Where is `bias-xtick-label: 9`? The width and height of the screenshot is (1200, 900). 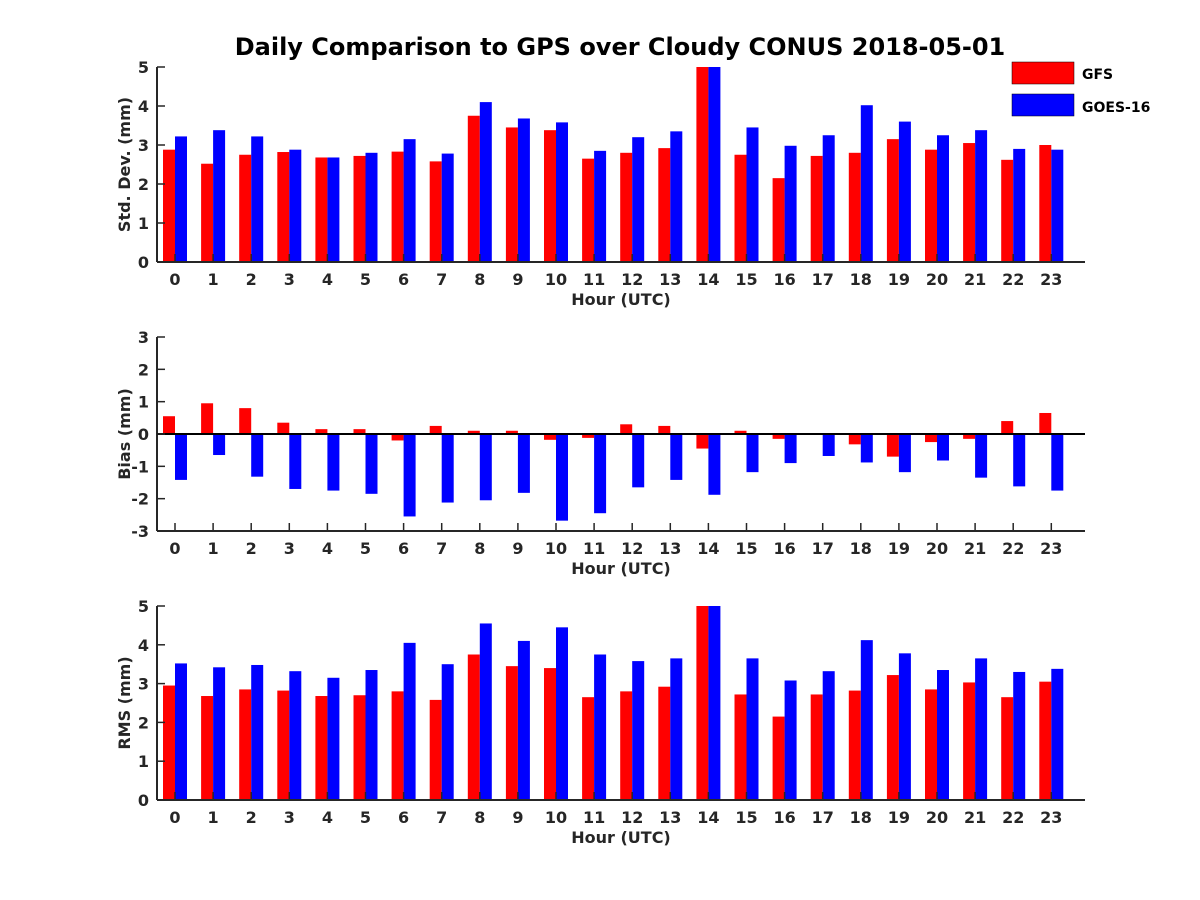
bias-xtick-label: 9 is located at coordinates (517, 548).